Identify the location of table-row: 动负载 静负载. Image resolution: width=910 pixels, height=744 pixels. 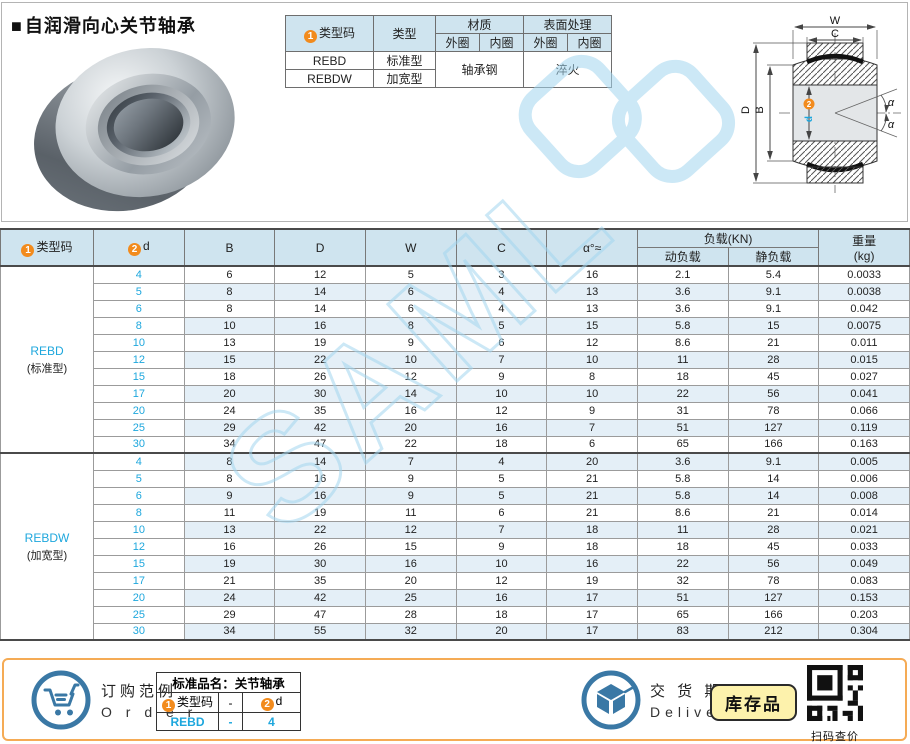
(455, 257).